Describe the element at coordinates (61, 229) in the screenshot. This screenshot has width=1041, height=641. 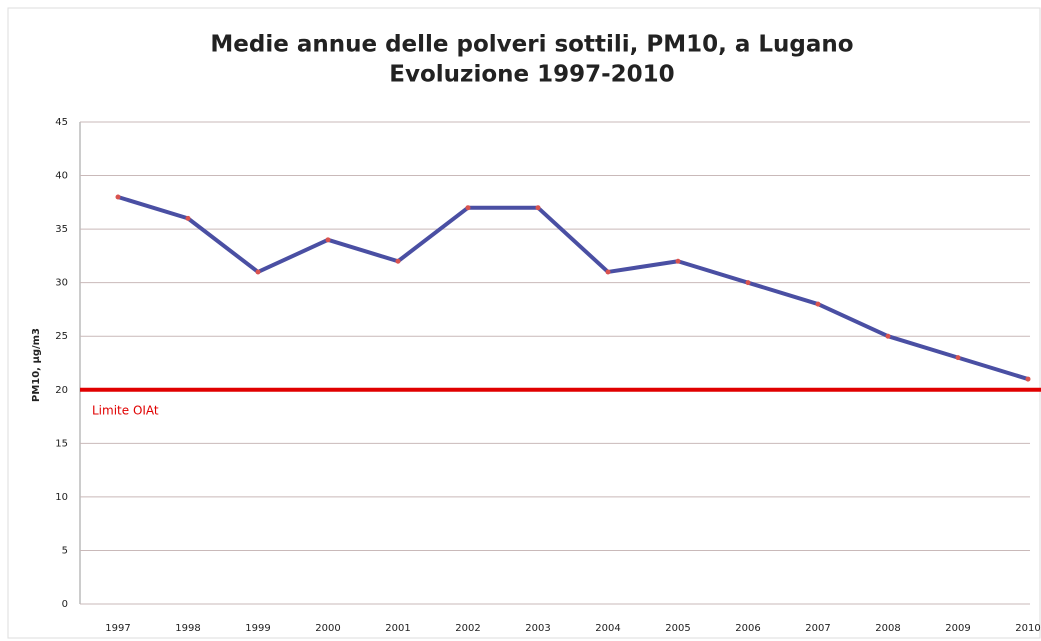
I see `y-tick-label: 35` at that location.